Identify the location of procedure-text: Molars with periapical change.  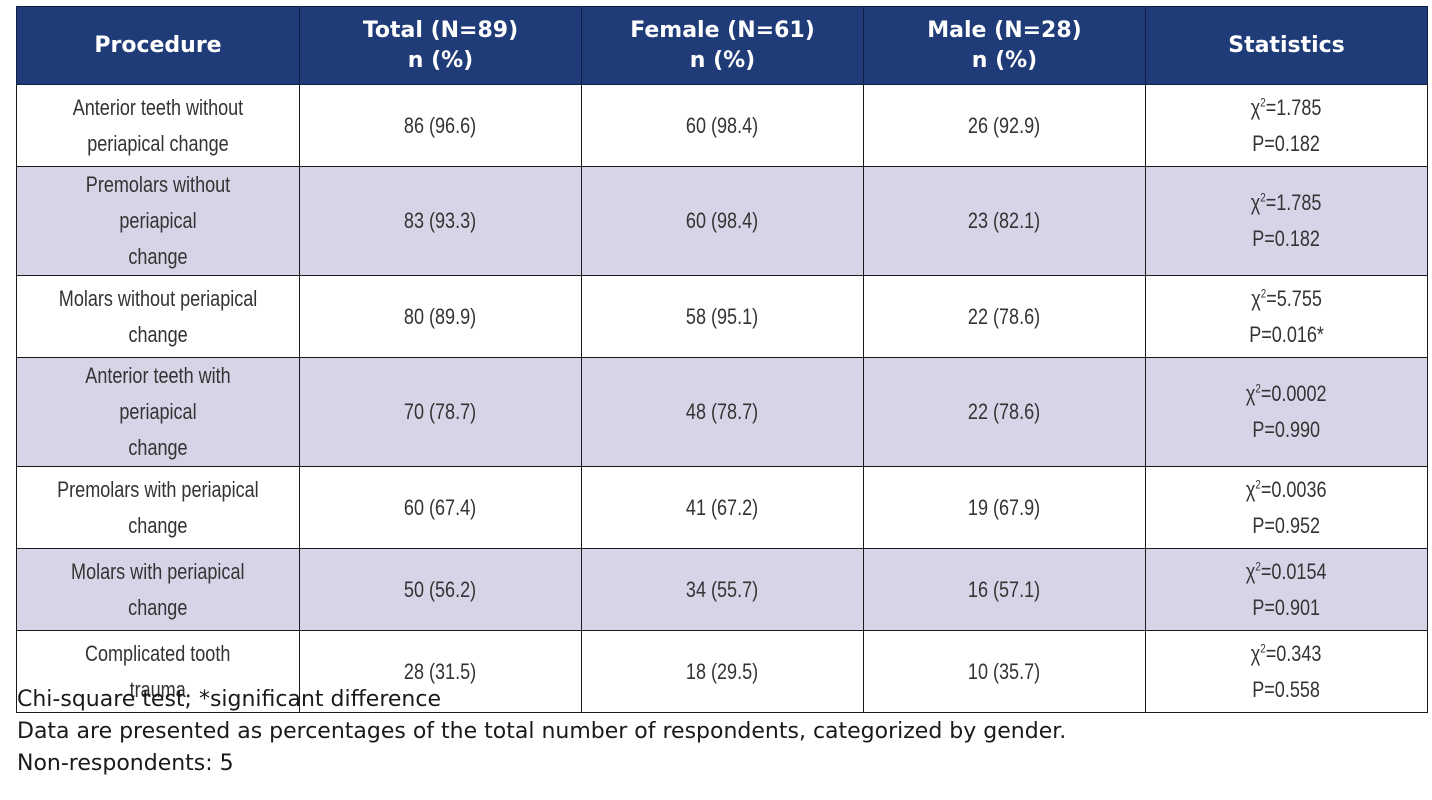
(158, 589).